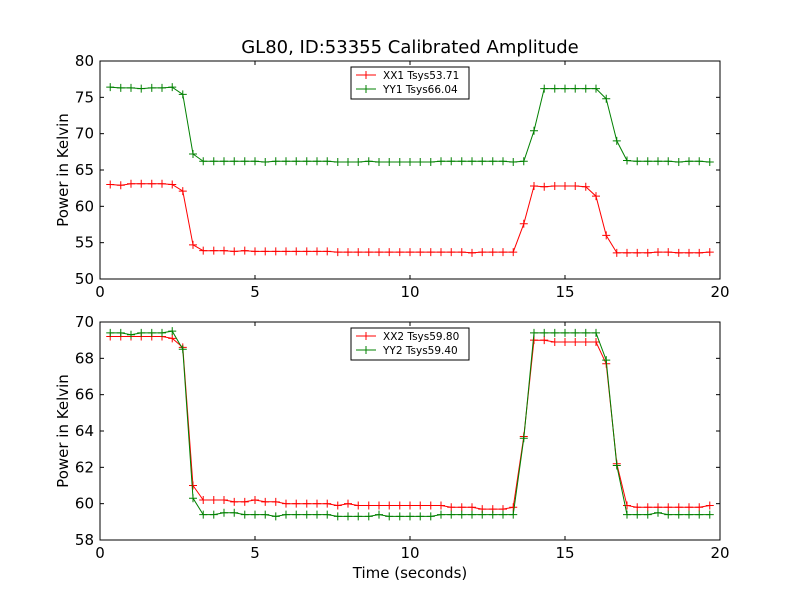 The height and width of the screenshot is (600, 800). I want to click on legend-label: XX2 Tsys59.80, so click(421, 337).